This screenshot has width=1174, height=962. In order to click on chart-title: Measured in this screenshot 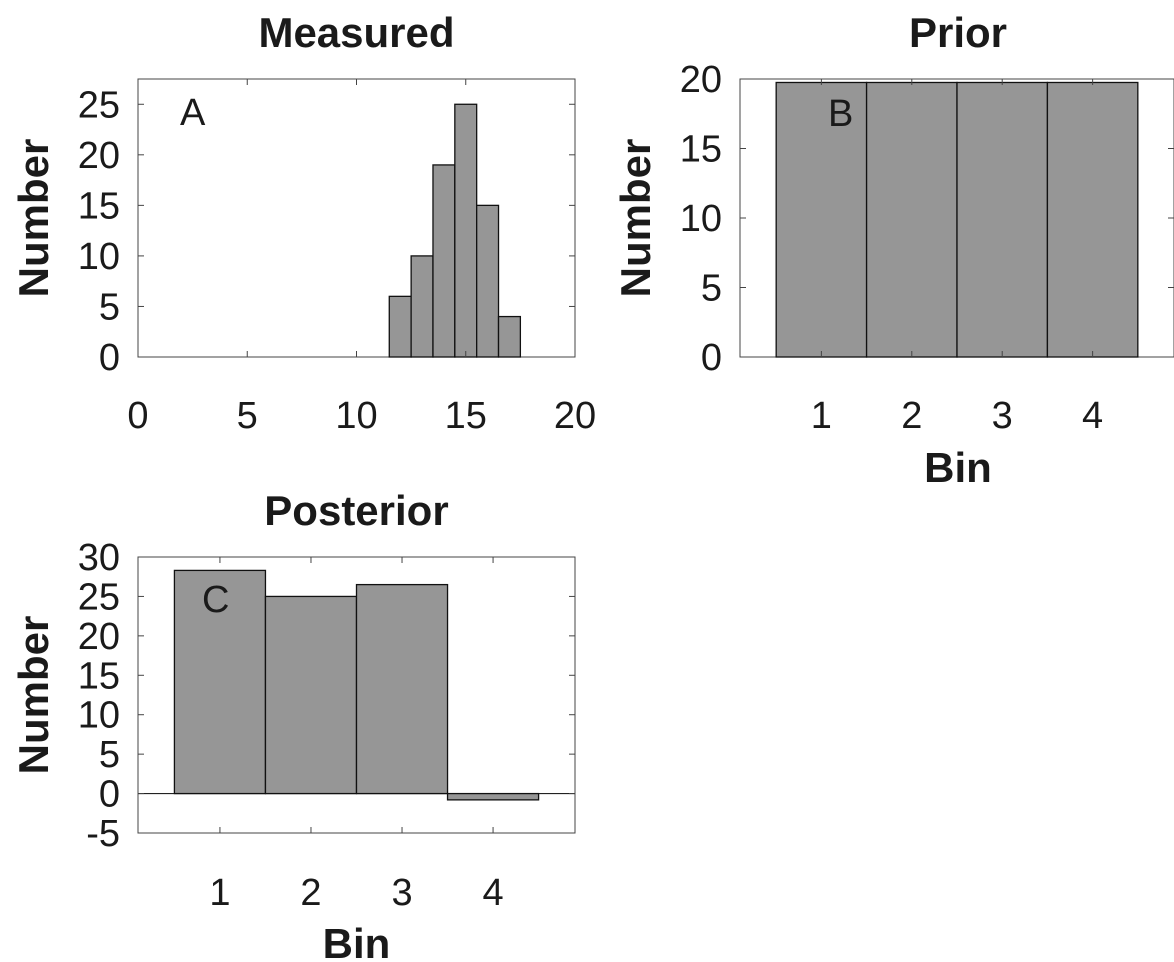, I will do `click(356, 32)`.